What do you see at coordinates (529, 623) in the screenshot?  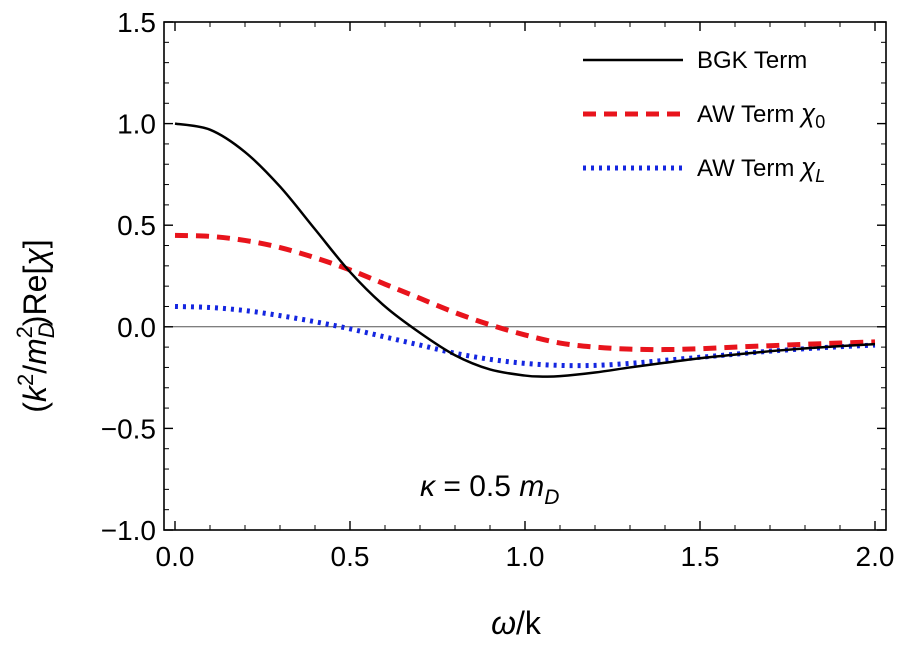 I see `x-label-tail: /k` at bounding box center [529, 623].